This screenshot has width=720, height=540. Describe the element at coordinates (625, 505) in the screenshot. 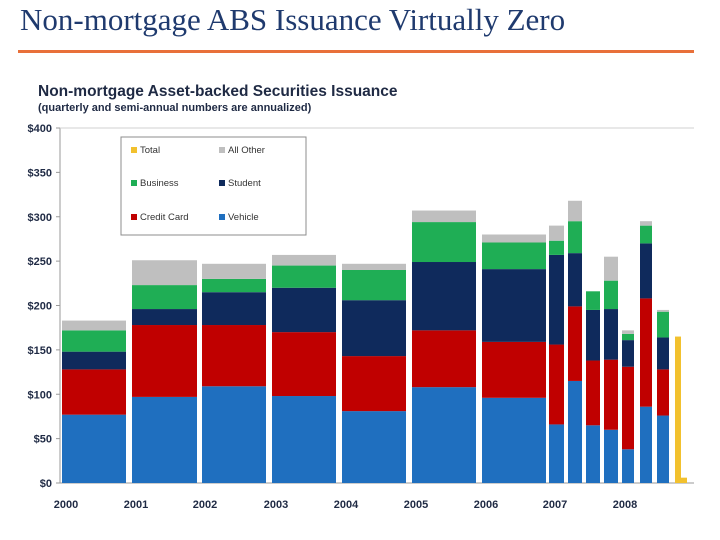

I see `x-tick-label: 2008` at that location.